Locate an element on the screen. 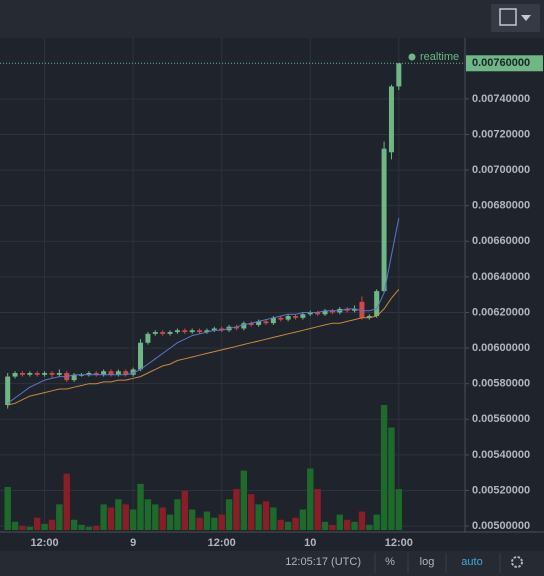  y-tick-label: 0.00640000 is located at coordinates (501, 277).